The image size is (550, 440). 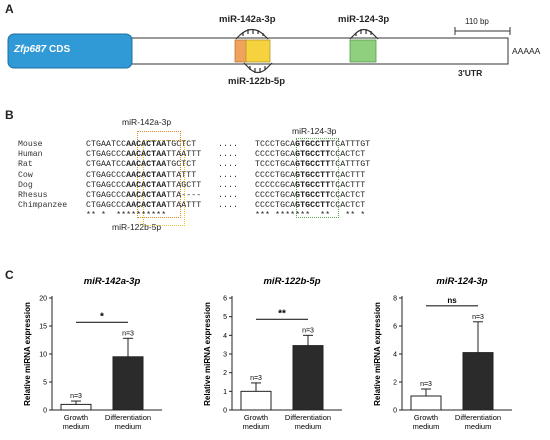 I want to click on species-name: Mouse, so click(x=30, y=144).